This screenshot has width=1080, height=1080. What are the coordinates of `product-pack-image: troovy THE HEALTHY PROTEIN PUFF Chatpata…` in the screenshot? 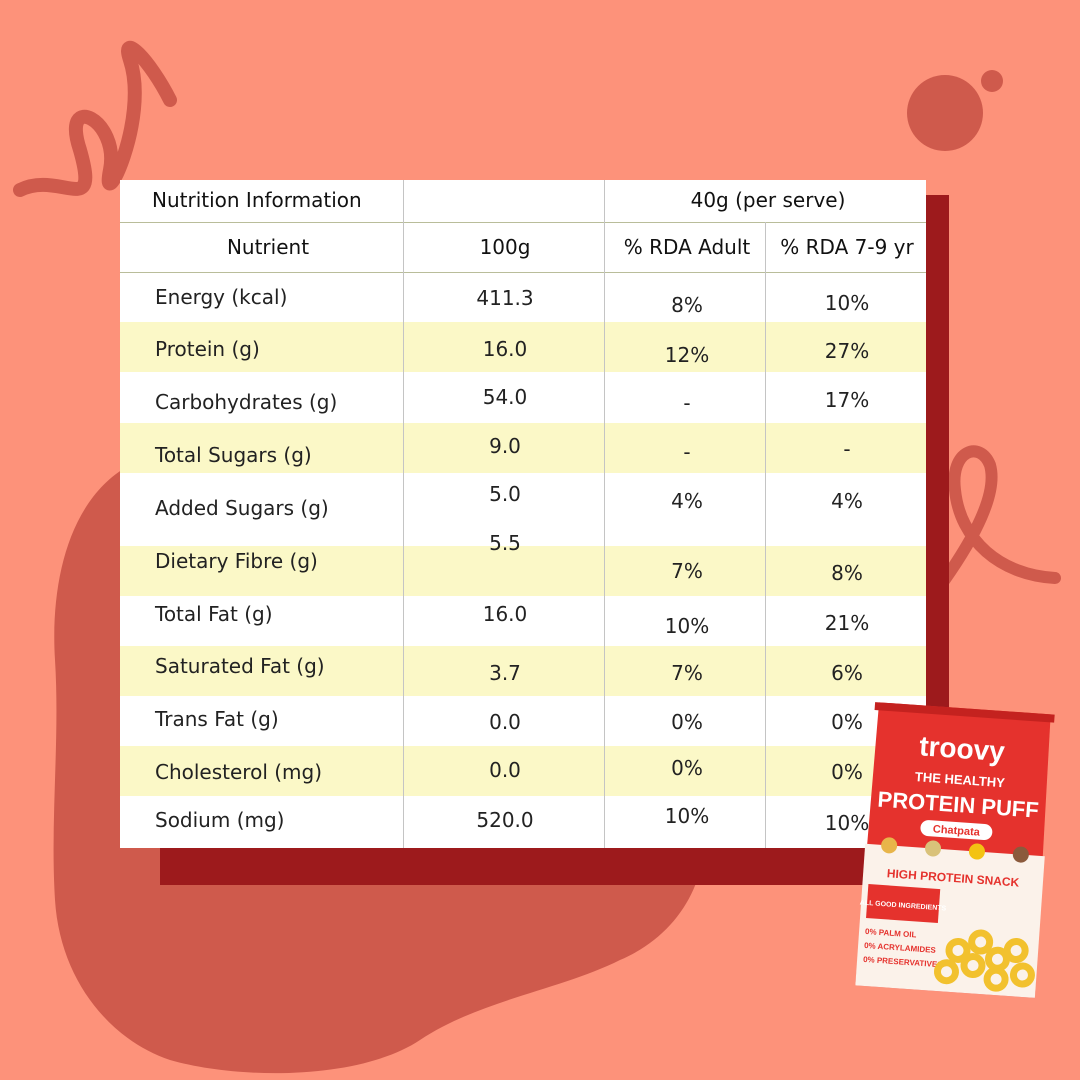 It's located at (955, 849).